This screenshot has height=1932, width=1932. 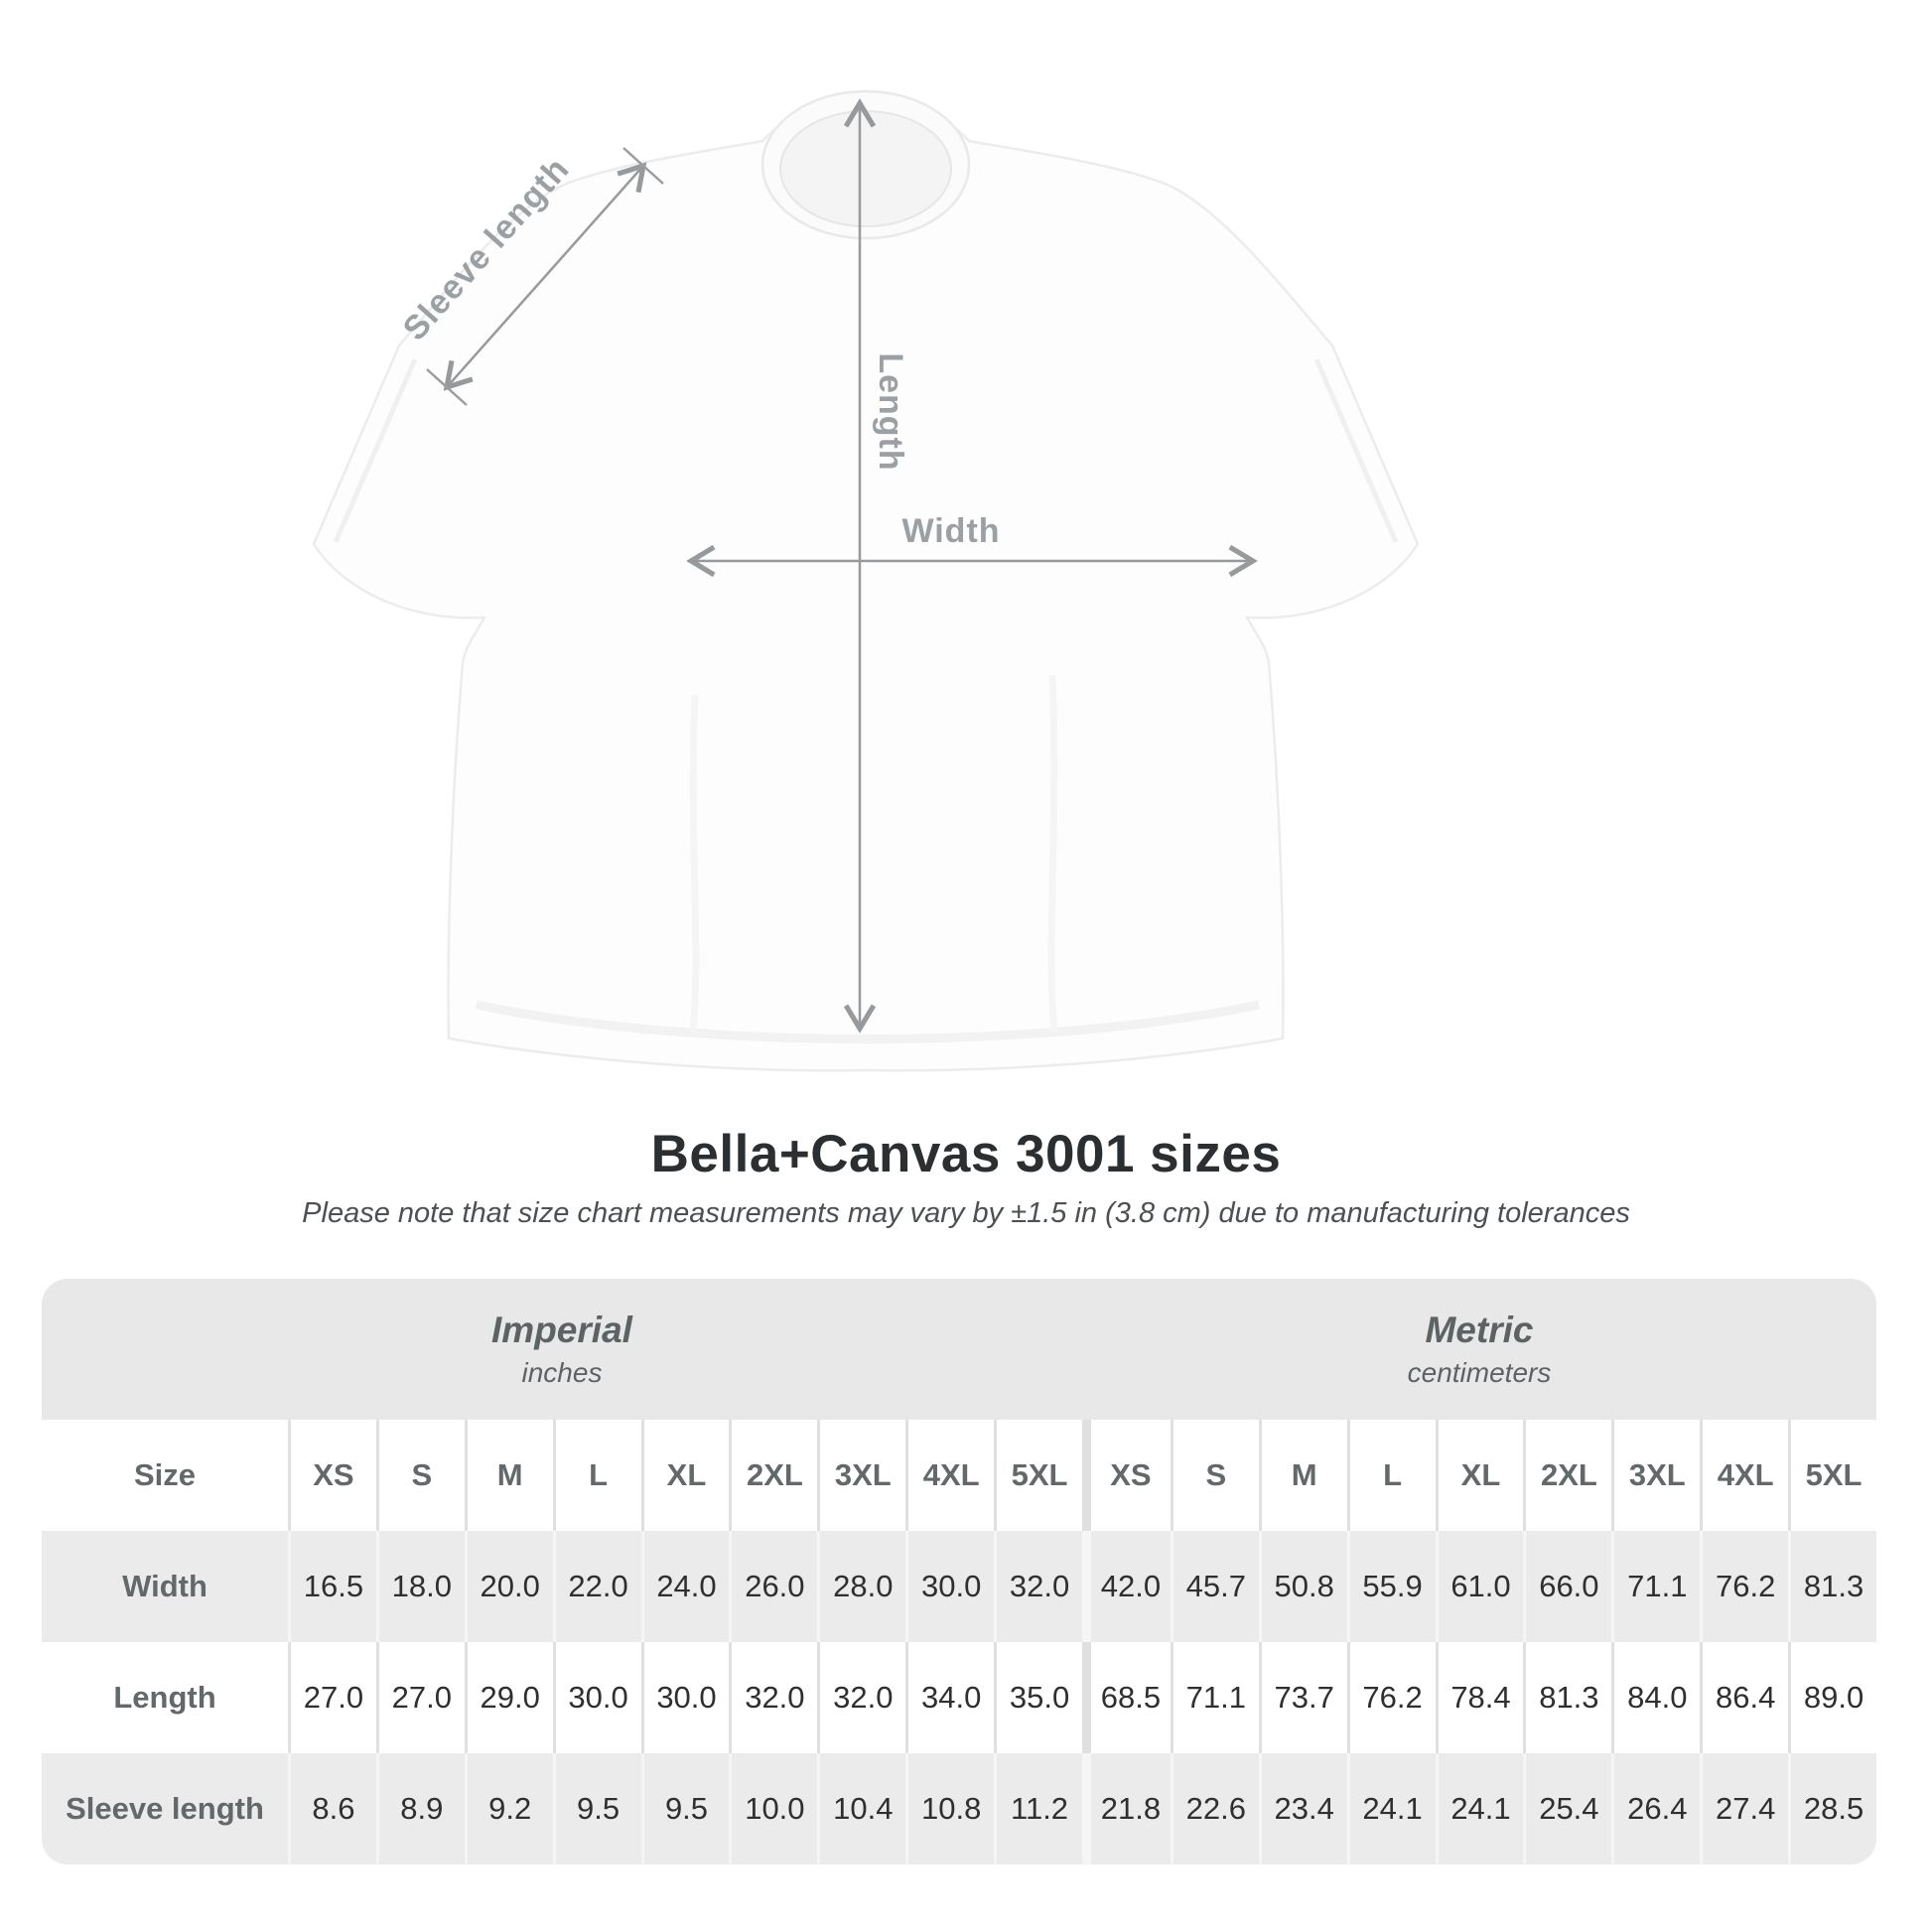 What do you see at coordinates (165, 1475) in the screenshot?
I see `size-column-header: Size` at bounding box center [165, 1475].